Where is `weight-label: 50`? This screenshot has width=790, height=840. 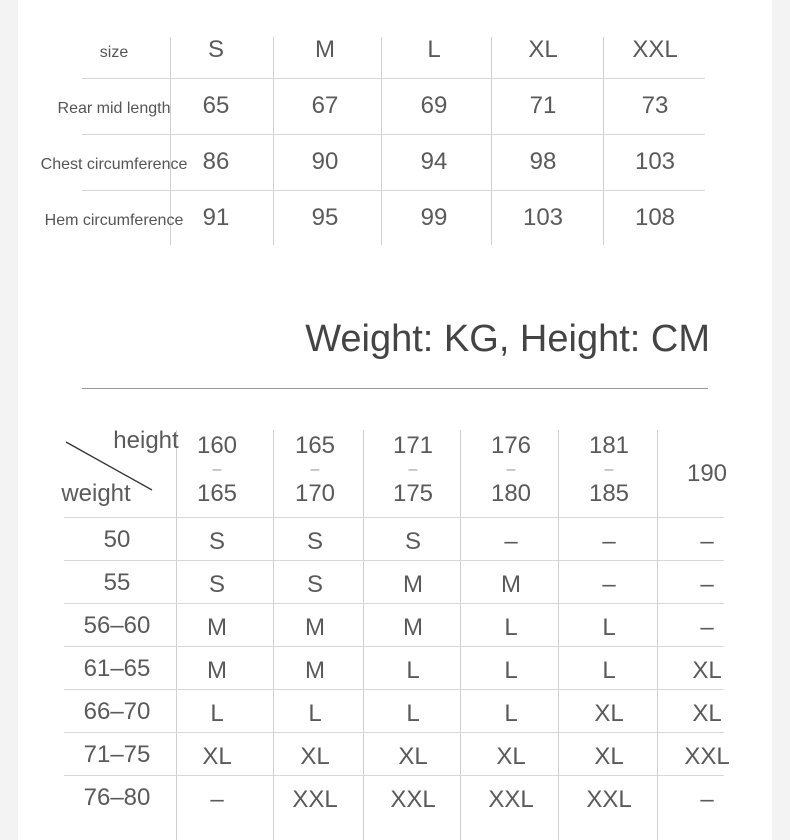 weight-label: 50 is located at coordinates (117, 539).